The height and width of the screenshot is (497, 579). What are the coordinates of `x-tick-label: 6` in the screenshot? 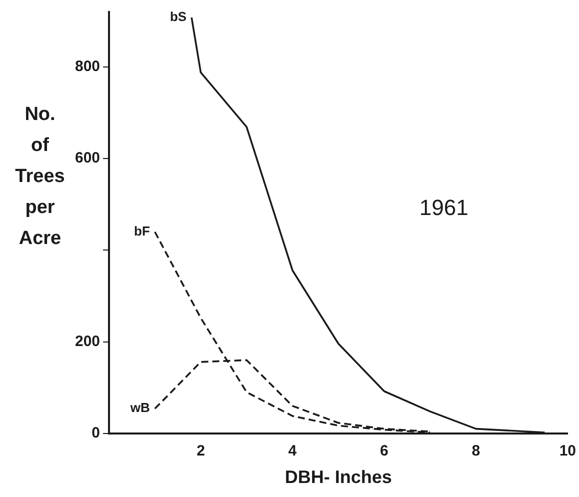 It's located at (384, 451).